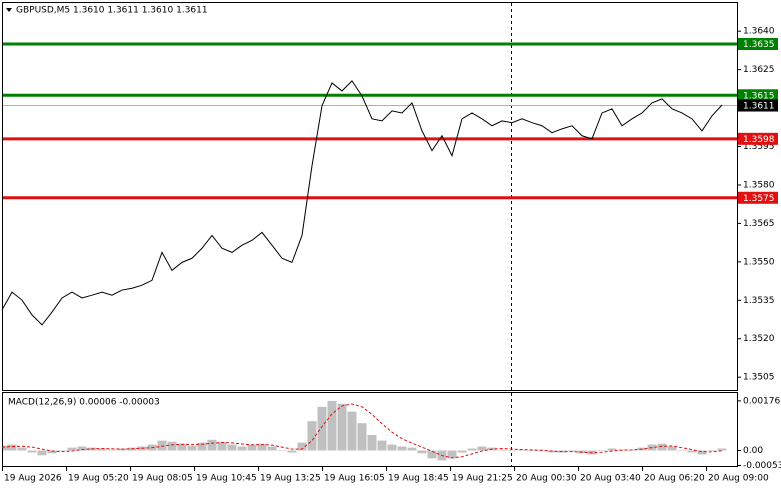  I want to click on y-tick-label: 1.3505, so click(759, 378).